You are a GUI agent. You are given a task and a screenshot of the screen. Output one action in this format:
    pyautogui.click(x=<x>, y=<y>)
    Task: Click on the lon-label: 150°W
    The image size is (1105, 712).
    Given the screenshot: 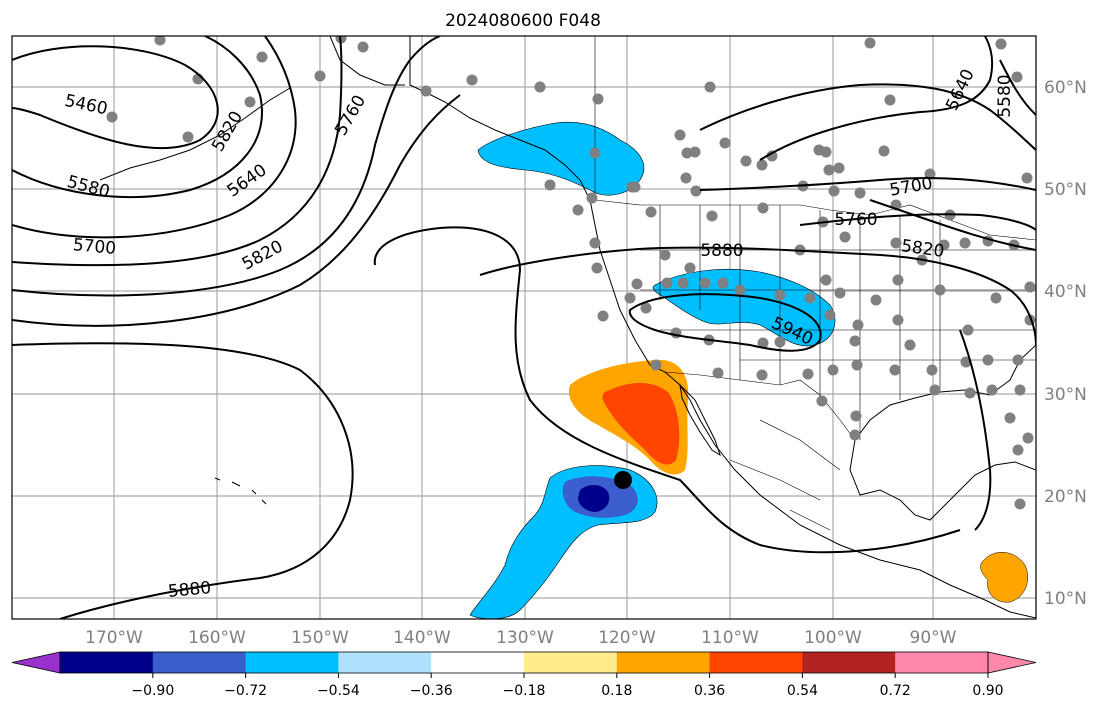 What is the action you would take?
    pyautogui.click(x=320, y=638)
    